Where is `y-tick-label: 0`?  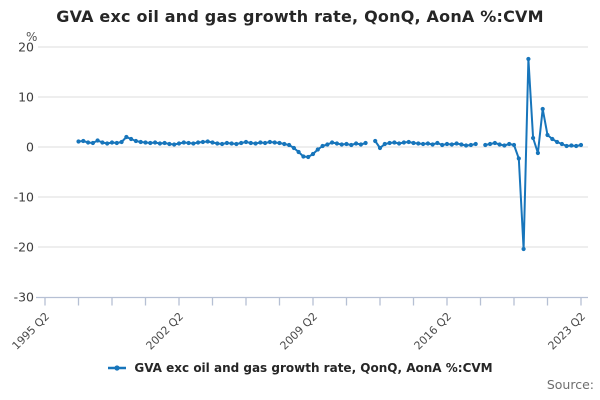 y-tick-label: 0 is located at coordinates (30, 147).